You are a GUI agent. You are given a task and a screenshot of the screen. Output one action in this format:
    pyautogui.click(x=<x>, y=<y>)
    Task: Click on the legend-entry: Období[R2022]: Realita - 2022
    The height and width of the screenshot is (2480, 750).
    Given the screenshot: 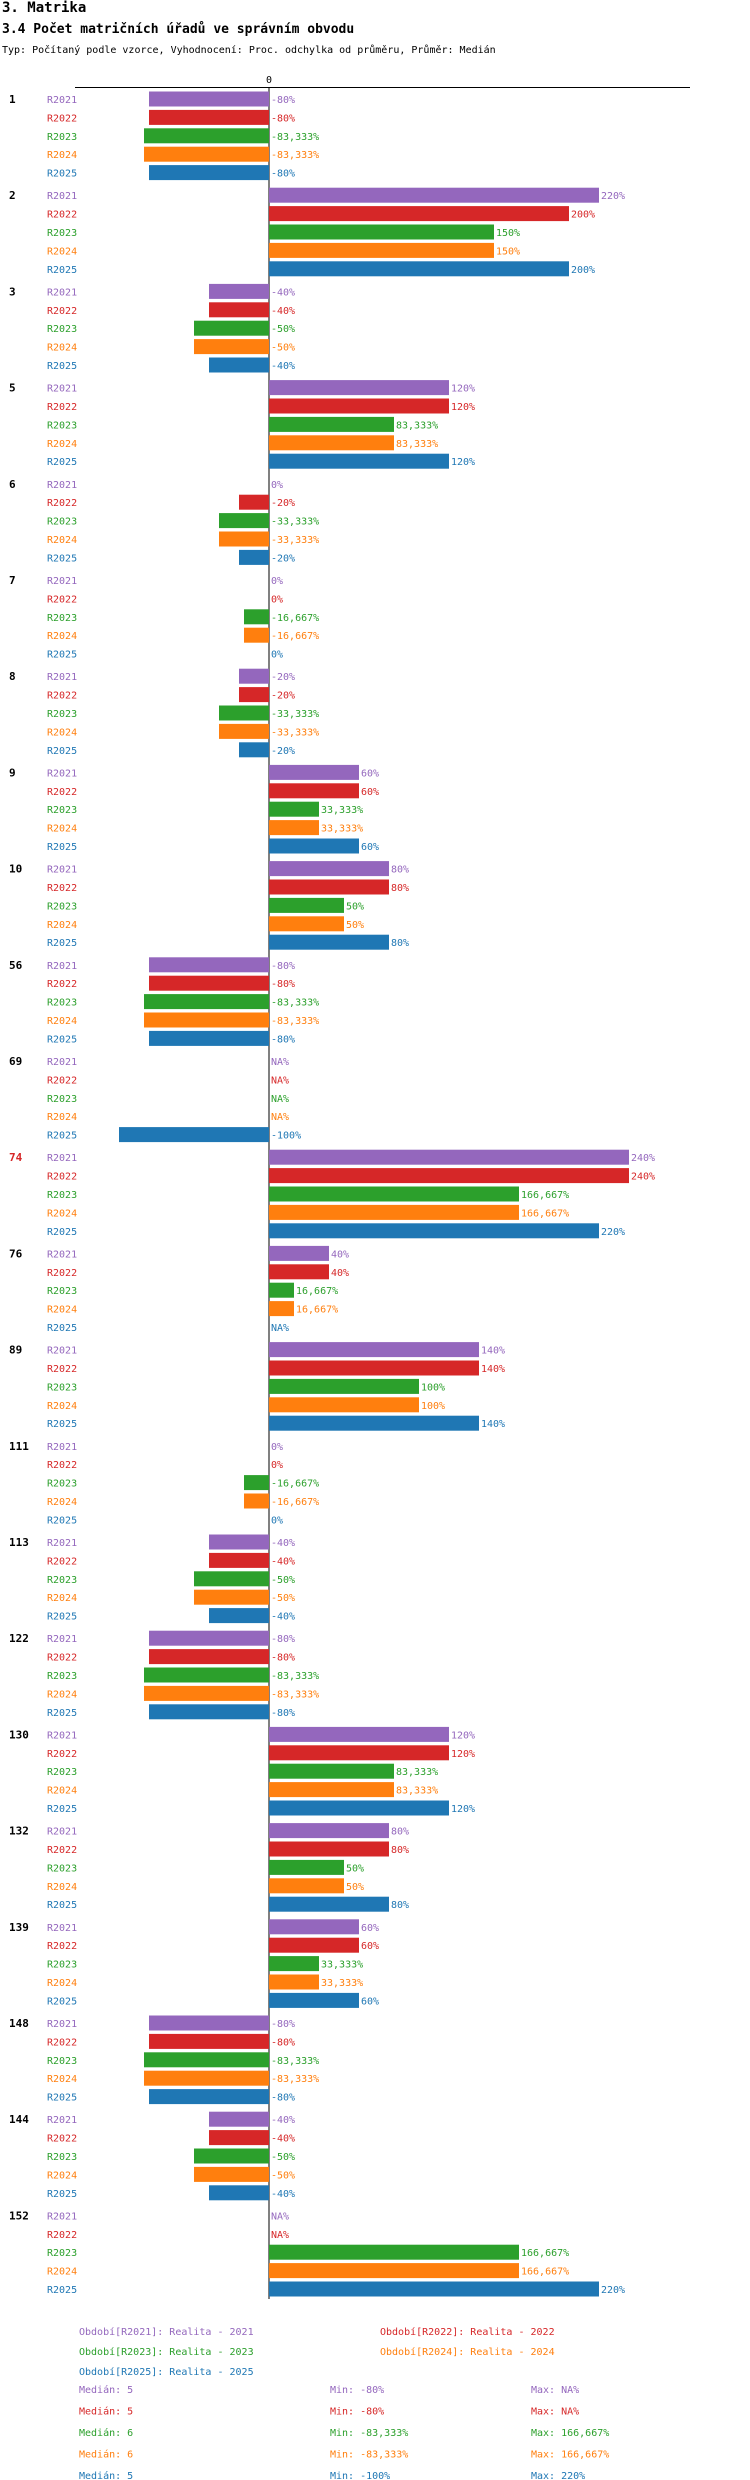 What is the action you would take?
    pyautogui.click(x=467, y=2332)
    